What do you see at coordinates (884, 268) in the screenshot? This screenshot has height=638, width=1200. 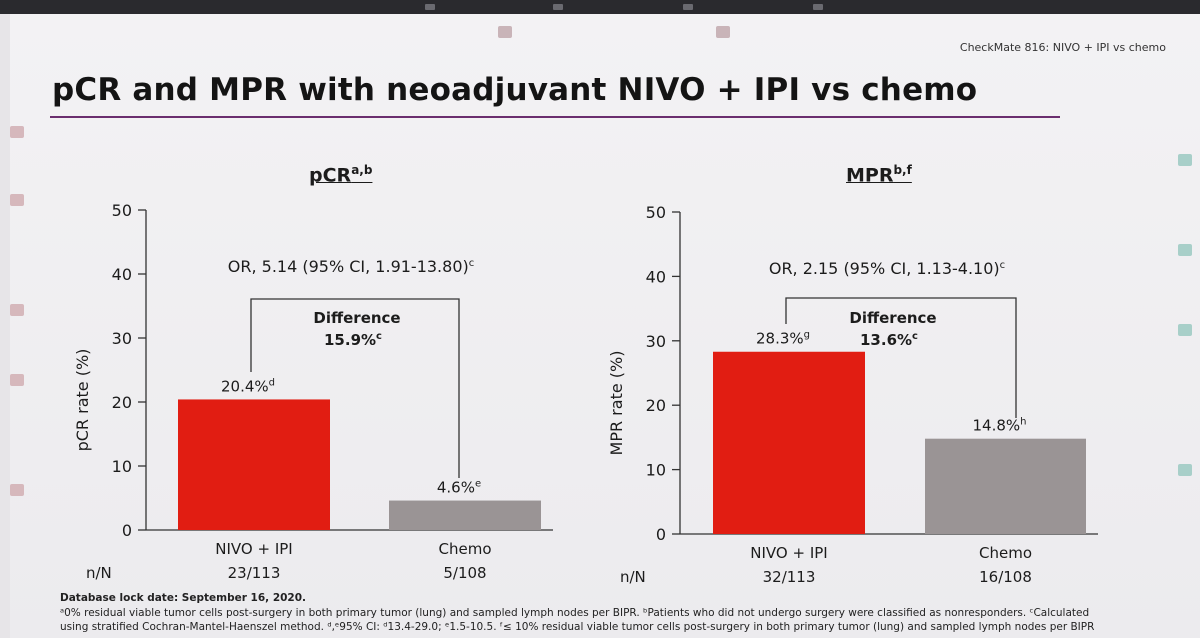 I see `mpr-odds-ratio-text: OR, 2.15 (95% CI, 1.13-4.10)` at bounding box center [884, 268].